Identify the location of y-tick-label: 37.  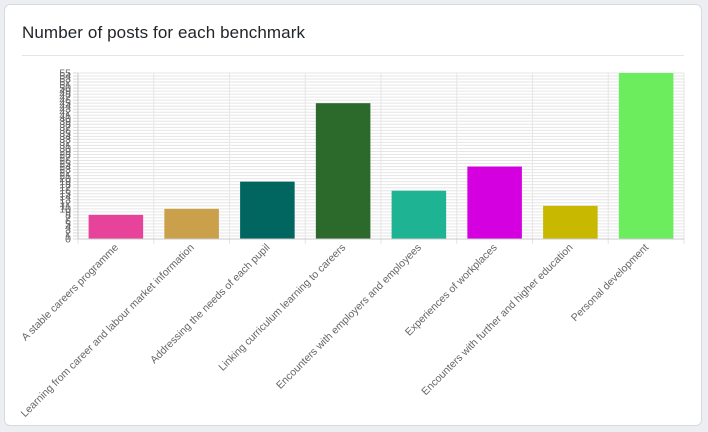
(65, 128).